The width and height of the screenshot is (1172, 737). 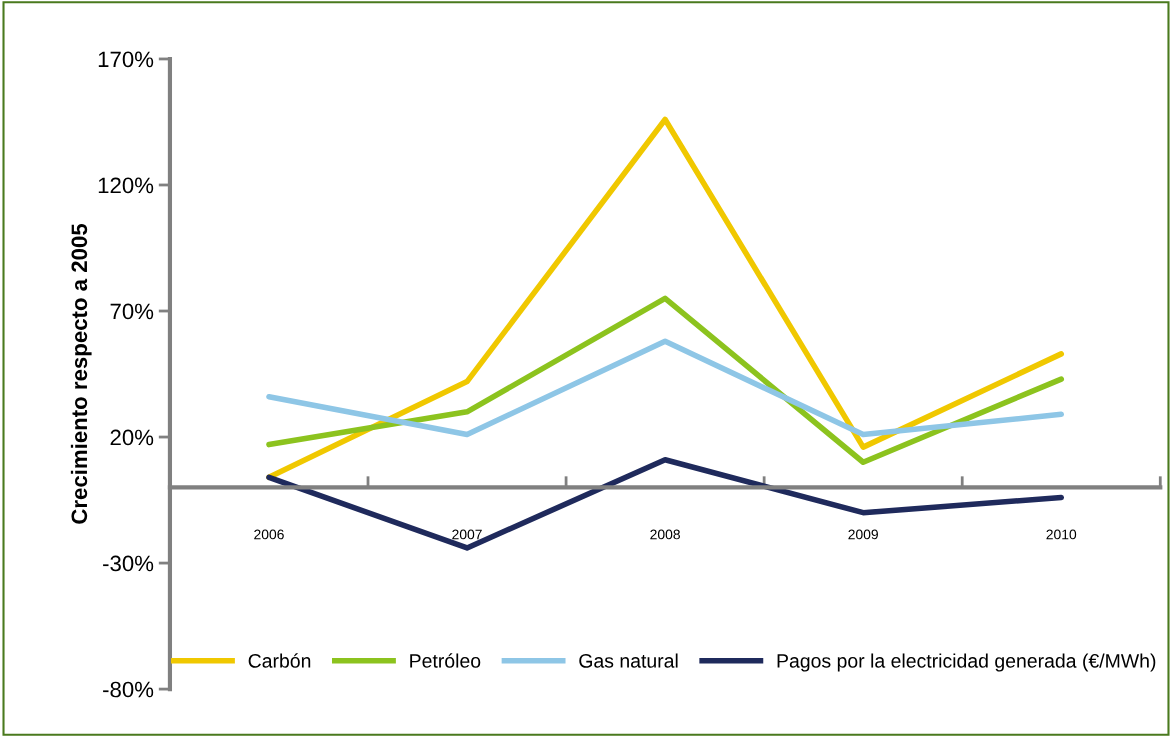 I want to click on legend-label: Pagos por la electricidad generada (€/MWh), so click(x=966, y=662).